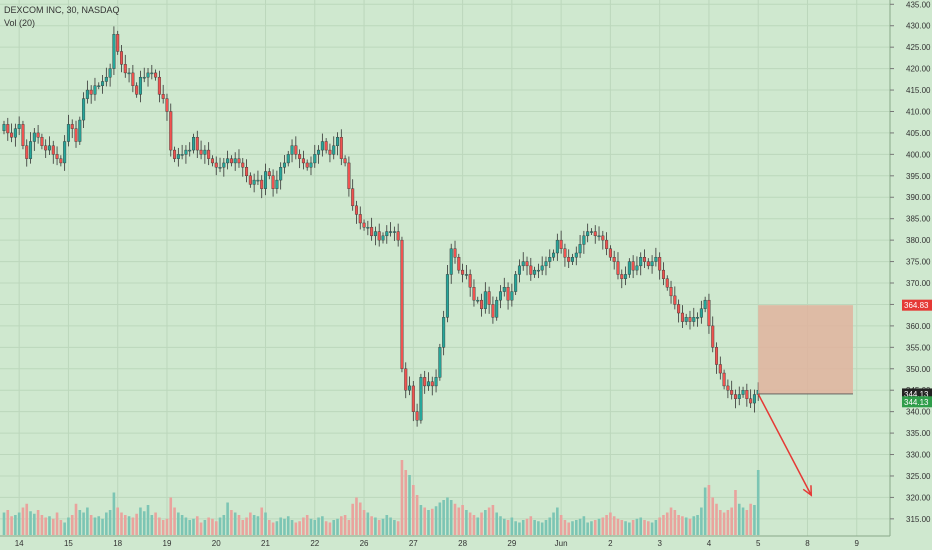 This screenshot has height=550, width=932. Describe the element at coordinates (916, 394) in the screenshot. I see `price-label-text: 344.13` at that location.